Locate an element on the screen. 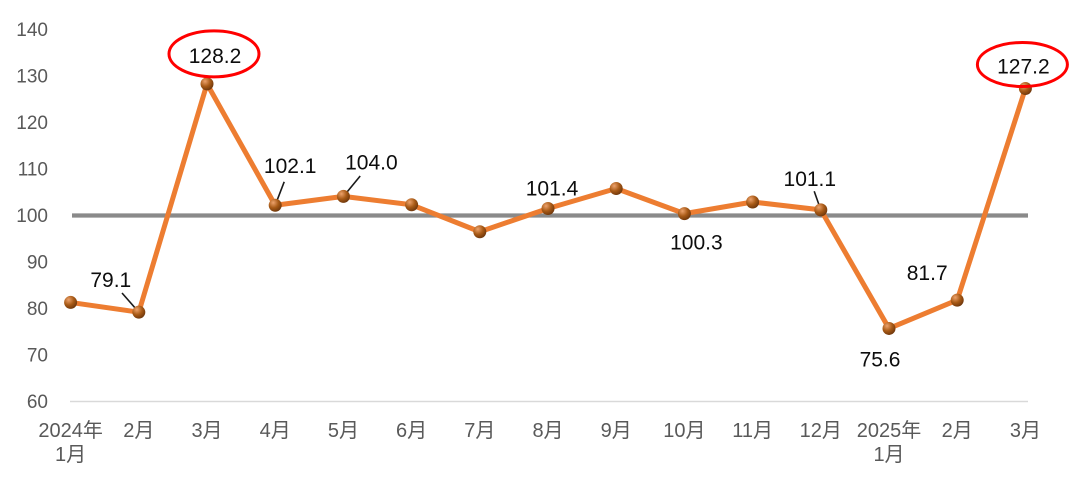  y-axis-tick-label: 130 is located at coordinates (32, 77).